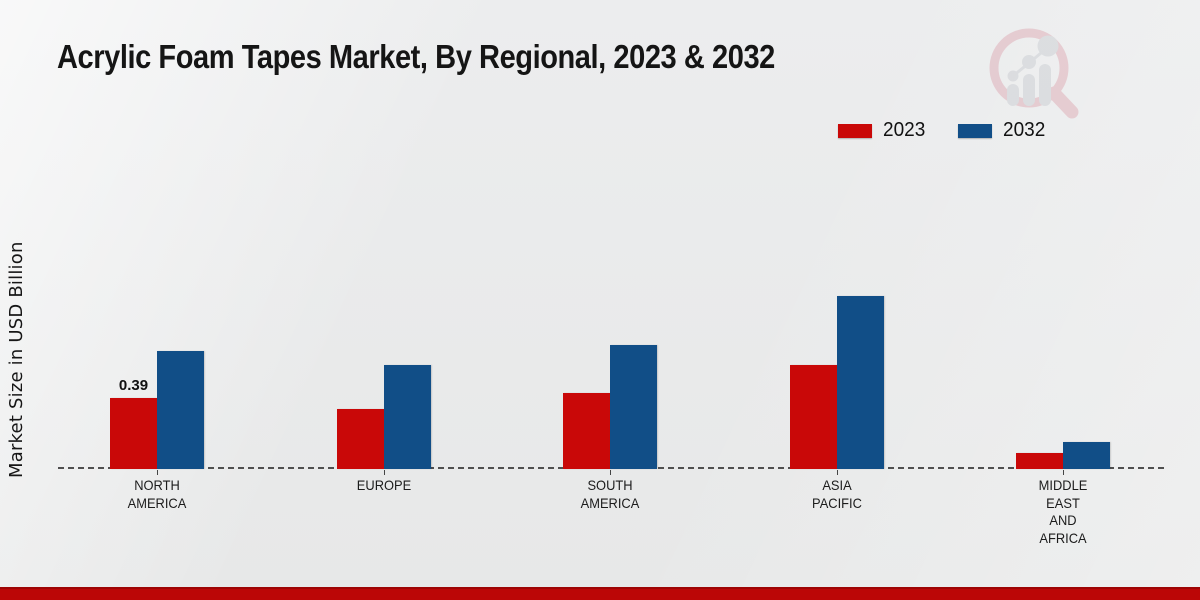 Image resolution: width=1200 pixels, height=600 pixels. I want to click on x-axis-label-line: EUROPE, so click(383, 485).